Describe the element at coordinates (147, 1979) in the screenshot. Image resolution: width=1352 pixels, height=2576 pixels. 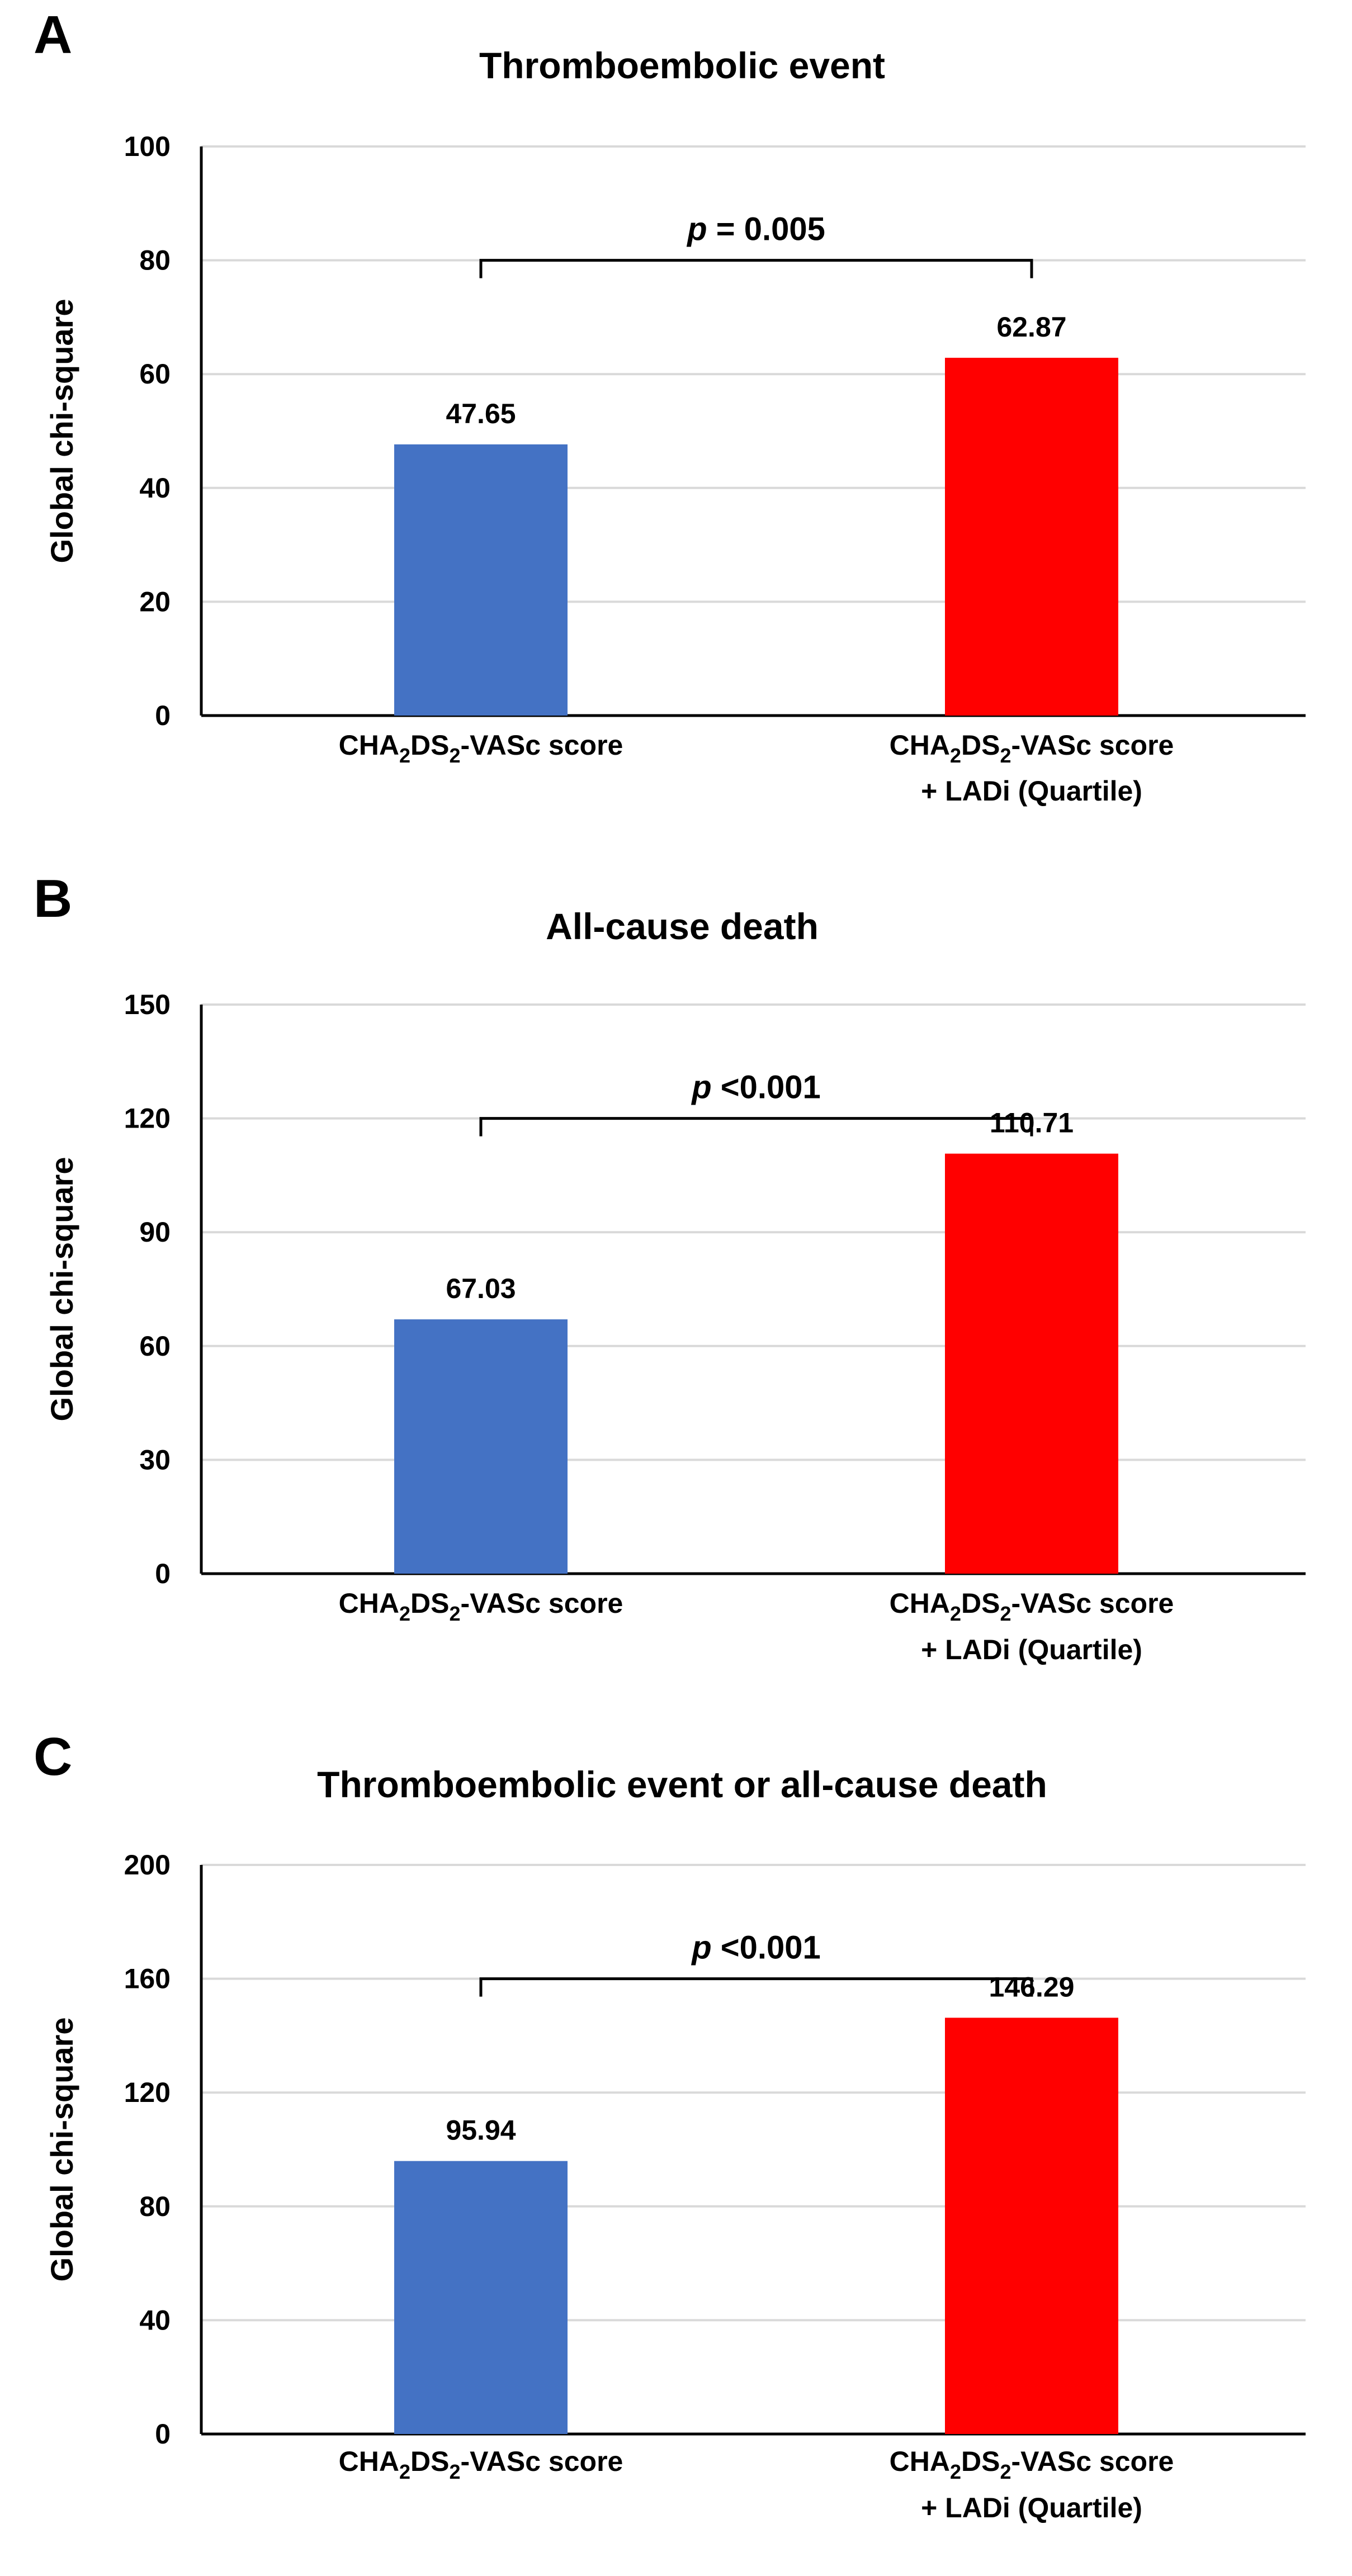
I see `y-tick-label: 160` at that location.